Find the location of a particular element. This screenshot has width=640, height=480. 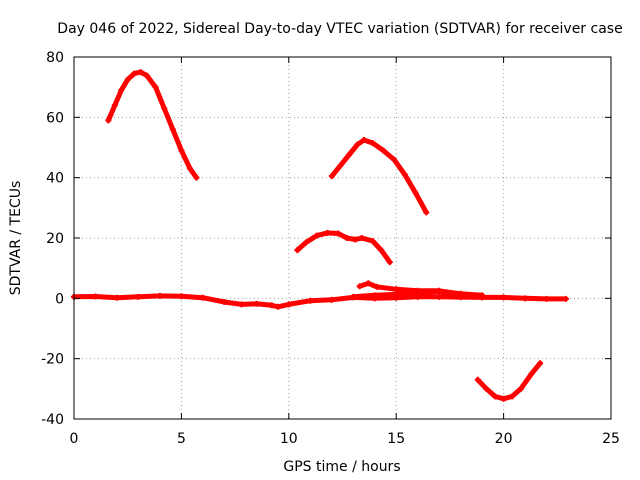

x-tick-label: 10 is located at coordinates (289, 439).